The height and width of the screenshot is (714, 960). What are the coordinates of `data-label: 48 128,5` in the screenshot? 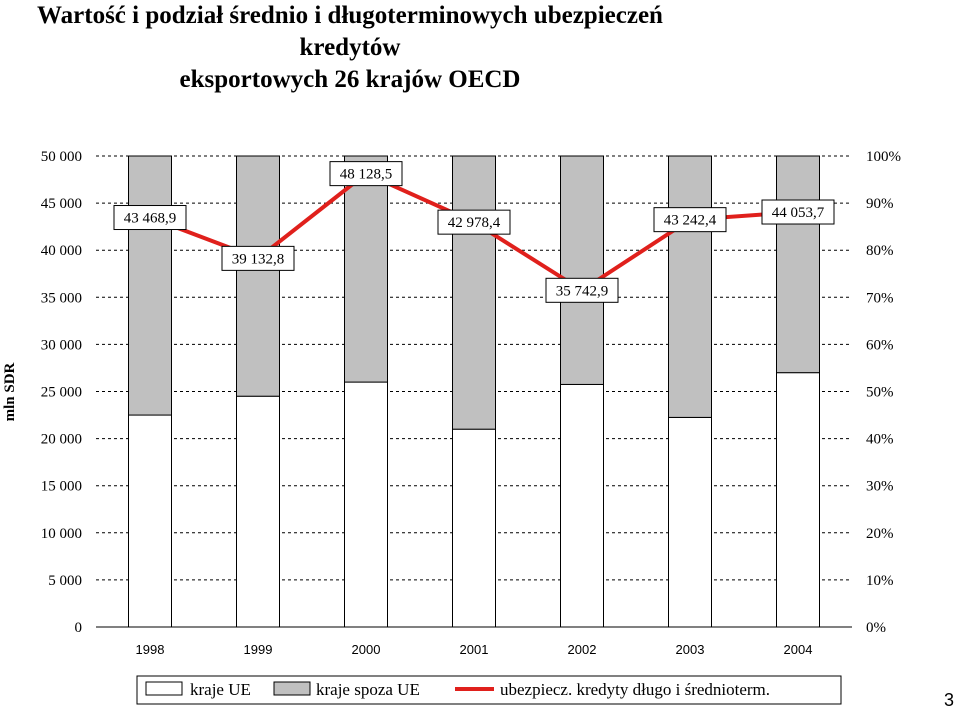 It's located at (366, 175).